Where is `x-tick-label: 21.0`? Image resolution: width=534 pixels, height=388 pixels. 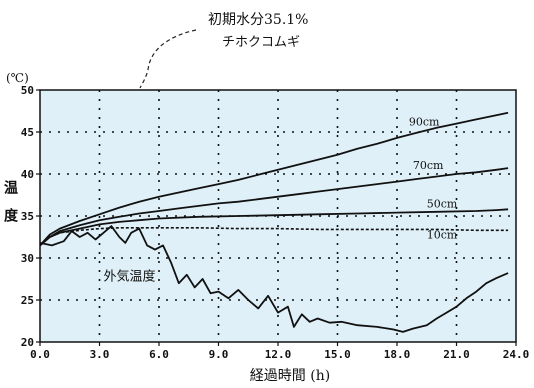
x-tick-label: 21.0 is located at coordinates (456, 354).